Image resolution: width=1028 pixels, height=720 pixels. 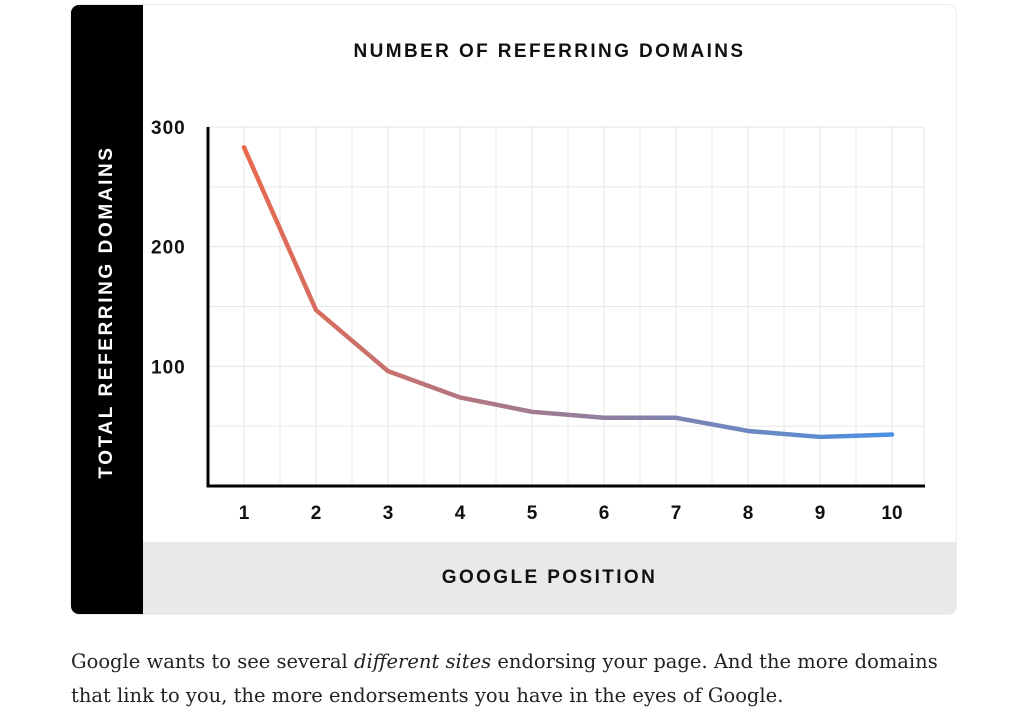 I want to click on x-tick-label: 7, so click(x=676, y=513).